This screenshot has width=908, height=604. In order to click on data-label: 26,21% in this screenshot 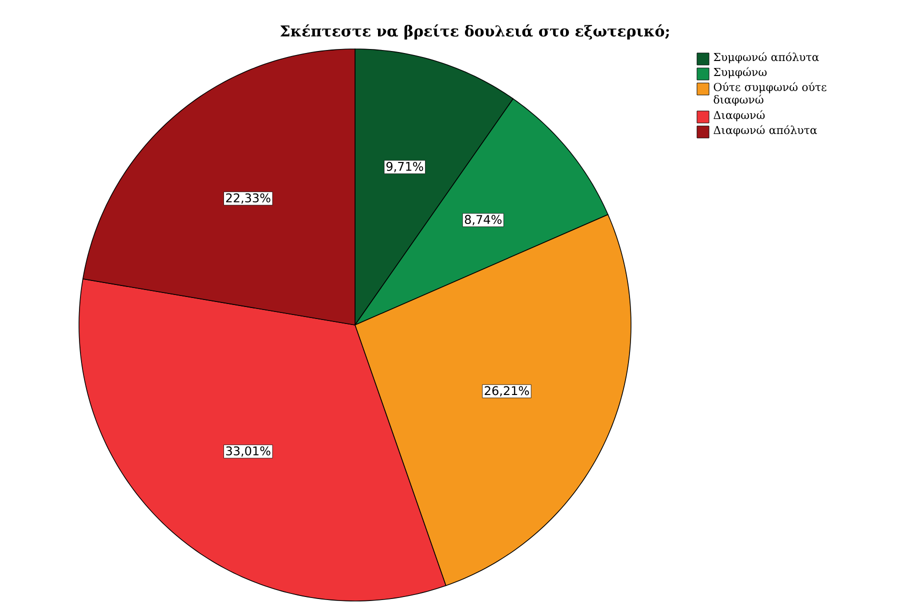, I will do `click(506, 391)`.